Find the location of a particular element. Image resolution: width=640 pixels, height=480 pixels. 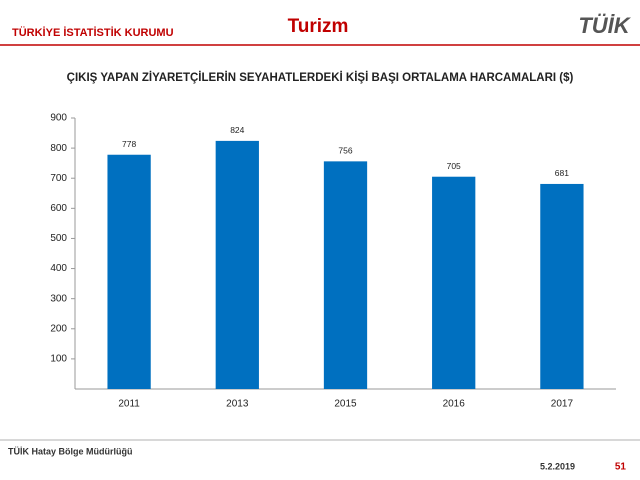

y-tick-label: 200 is located at coordinates (58, 328).